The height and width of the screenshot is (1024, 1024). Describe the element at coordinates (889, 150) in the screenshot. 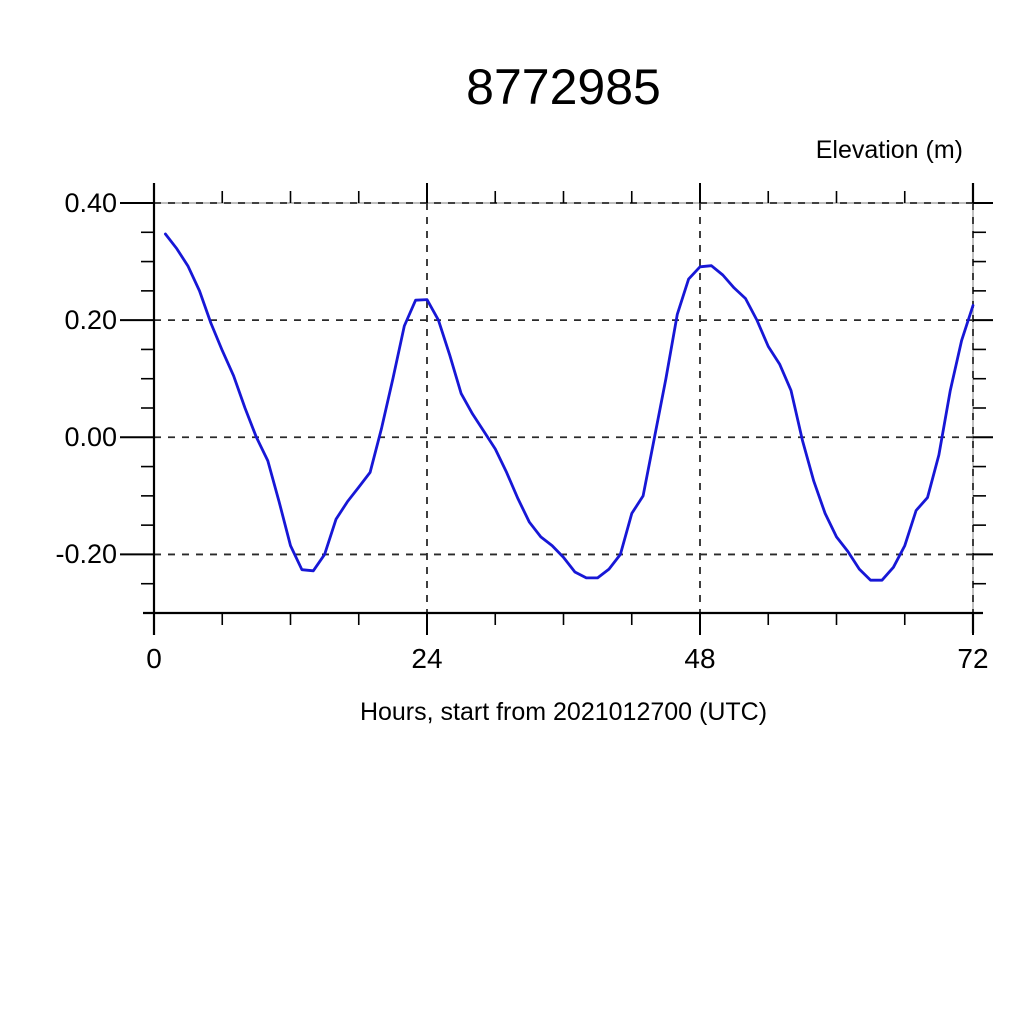

I see `y-axis-title: Elevation (m)` at that location.